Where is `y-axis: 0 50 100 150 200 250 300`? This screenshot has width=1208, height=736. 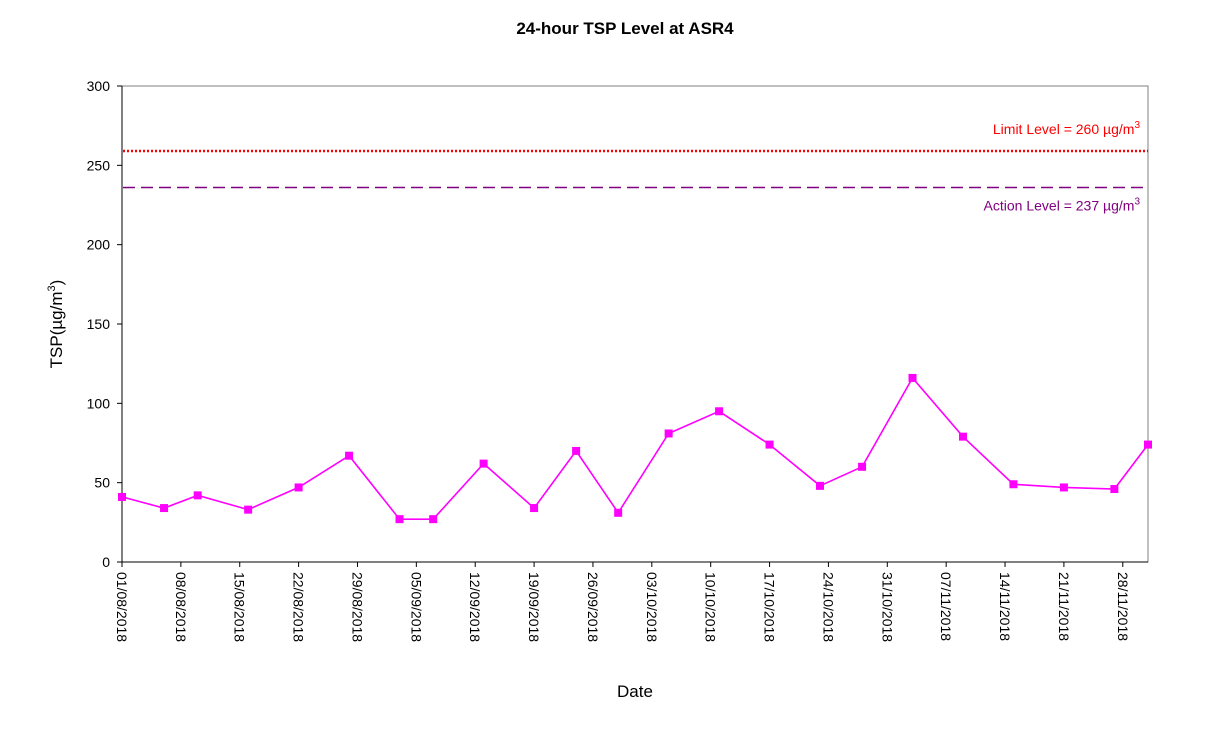 y-axis: 0 50 100 150 200 250 300 is located at coordinates (105, 324).